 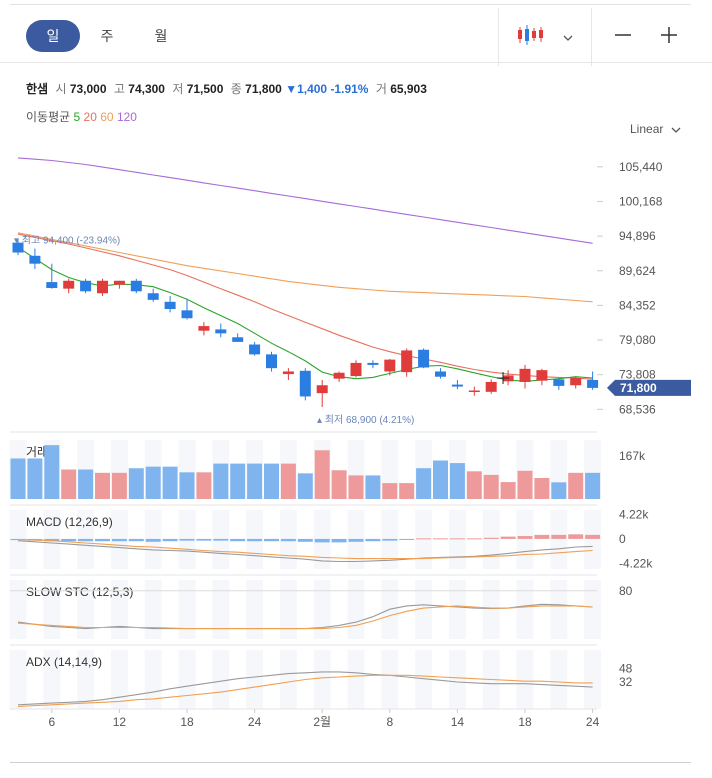 What do you see at coordinates (161, 36) in the screenshot?
I see `tab-monthly: 월` at bounding box center [161, 36].